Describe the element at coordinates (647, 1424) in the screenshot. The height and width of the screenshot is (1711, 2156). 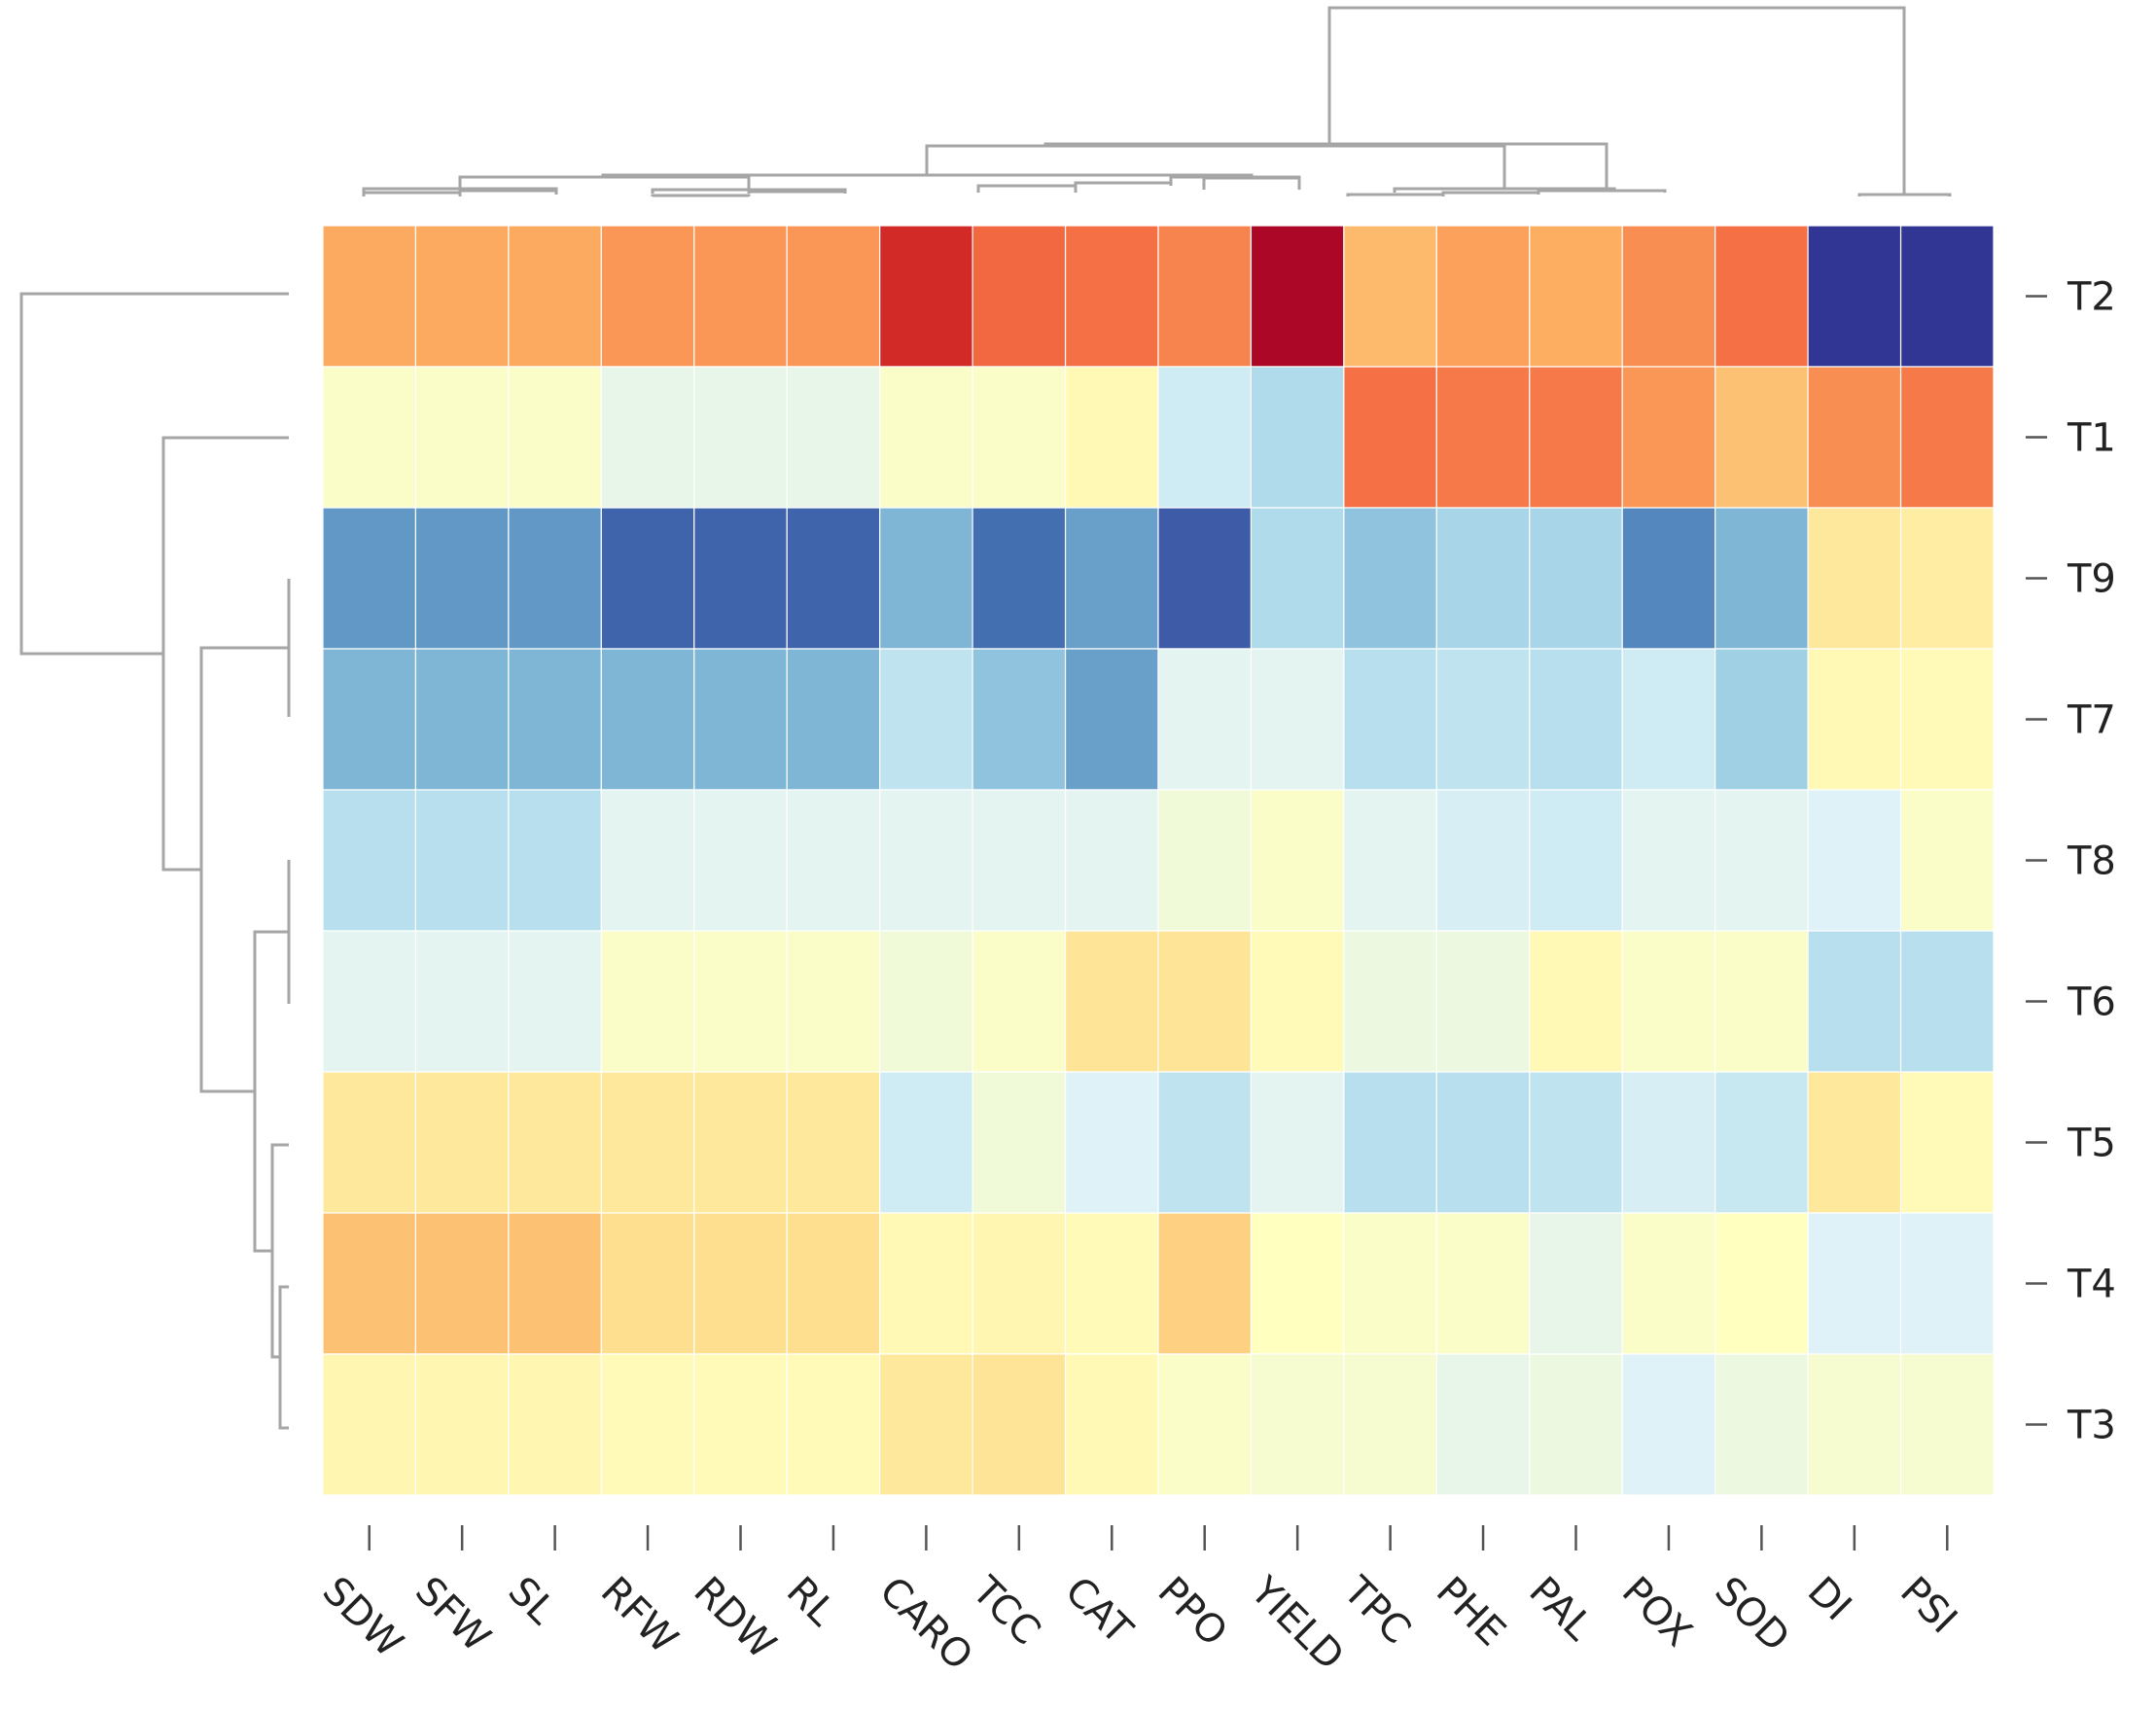
I see `cell-T3-RFW` at that location.